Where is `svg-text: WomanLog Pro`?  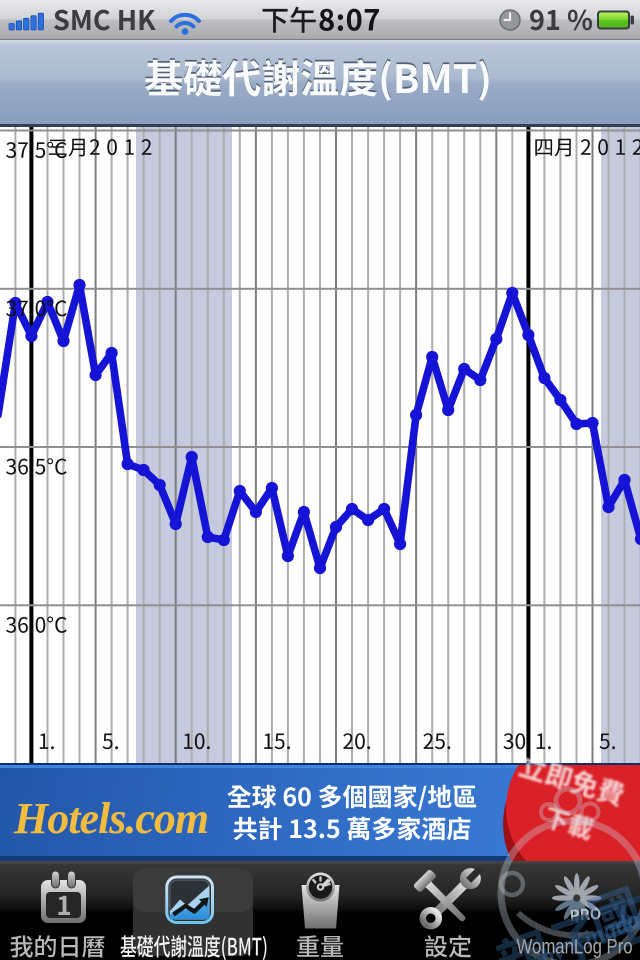 svg-text: WomanLog Pro is located at coordinates (575, 947).